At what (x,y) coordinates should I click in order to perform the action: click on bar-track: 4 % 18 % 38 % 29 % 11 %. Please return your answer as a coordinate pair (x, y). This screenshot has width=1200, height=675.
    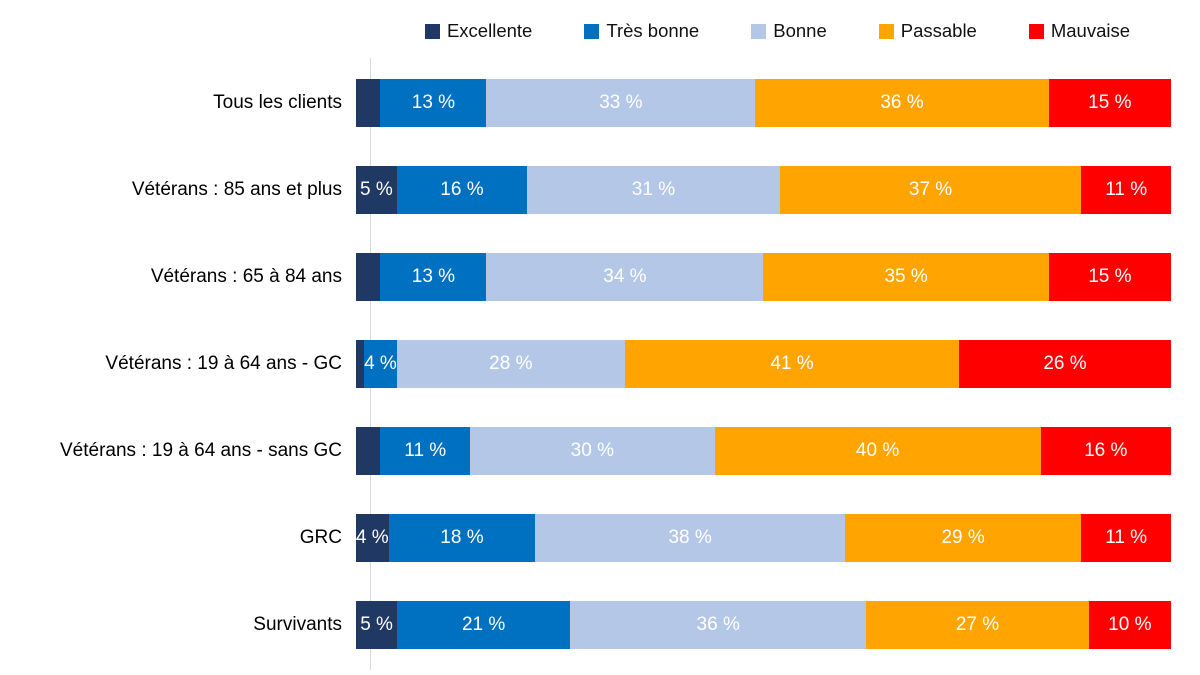
    Looking at the image, I should click on (763, 537).